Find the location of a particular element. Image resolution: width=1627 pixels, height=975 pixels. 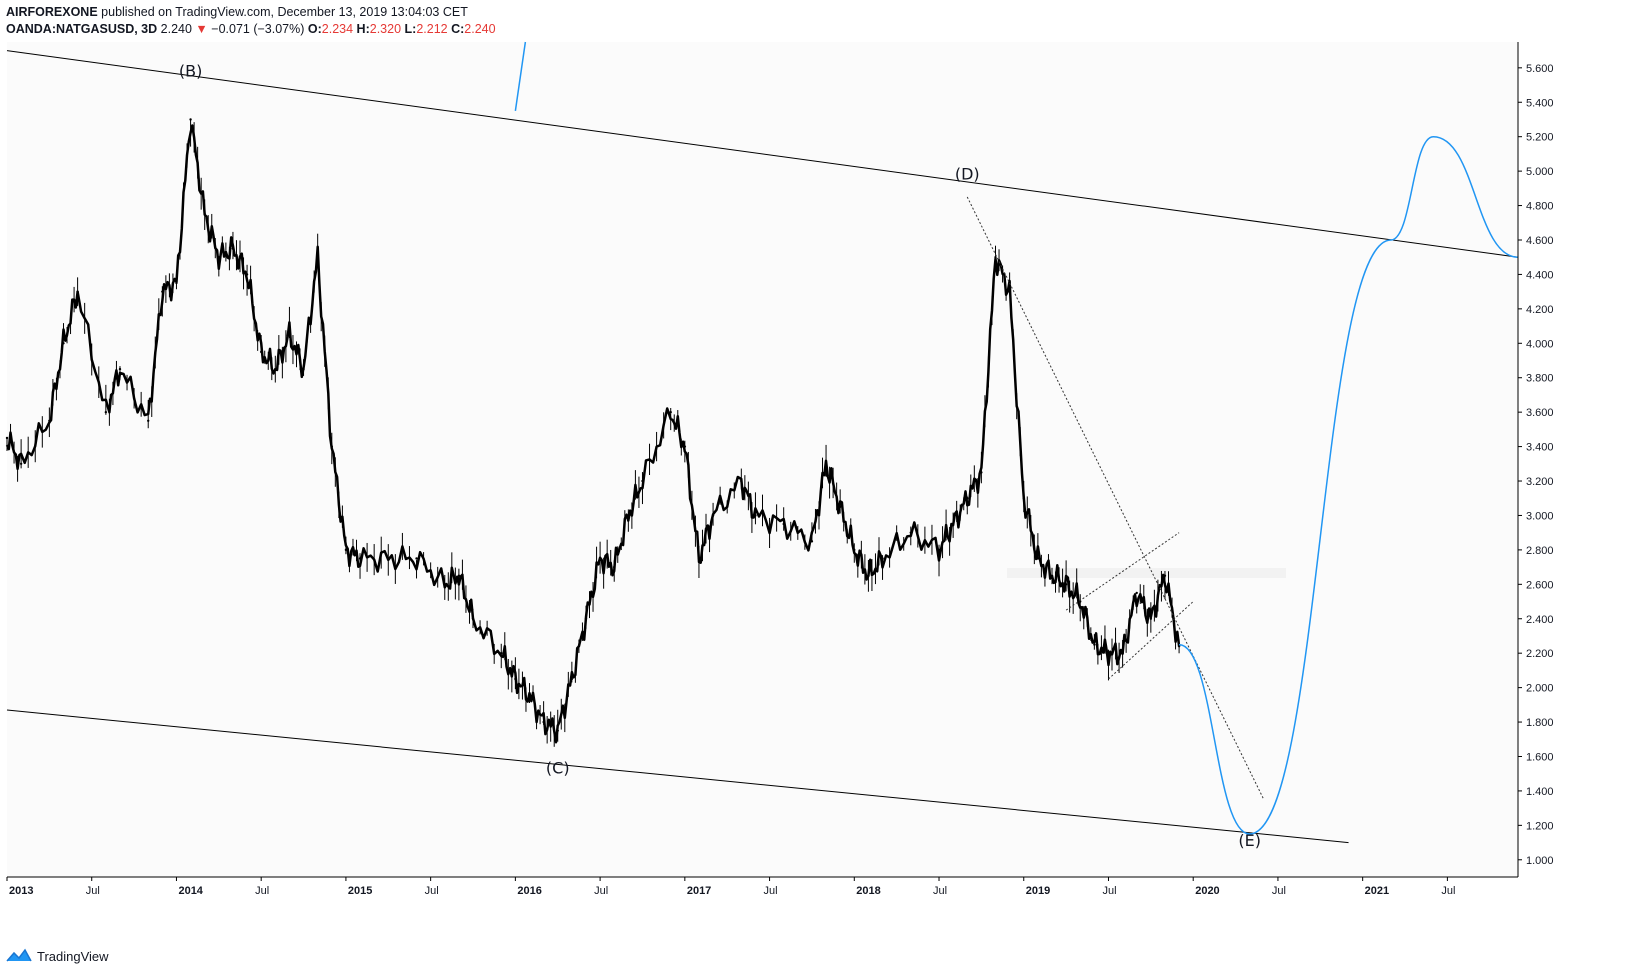

x-tick-label: 2017 is located at coordinates (699, 891).